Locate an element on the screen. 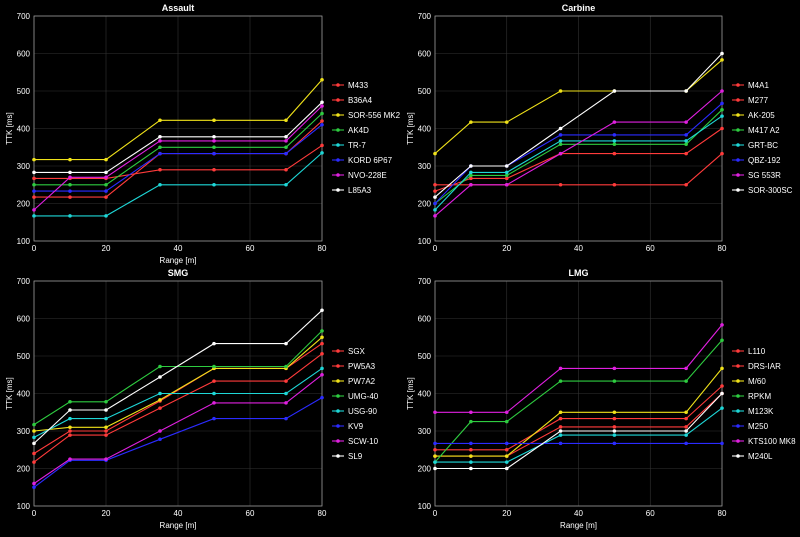 The height and width of the screenshot is (537, 800). legend-item: PW7A2 is located at coordinates (354, 381).